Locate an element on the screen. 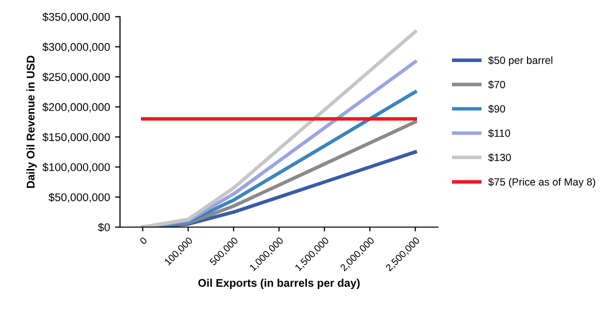  y-tick-label: $0 is located at coordinates (104, 227).